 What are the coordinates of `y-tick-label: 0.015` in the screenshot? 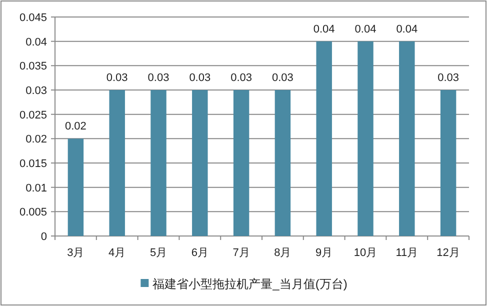 It's located at (33, 164).